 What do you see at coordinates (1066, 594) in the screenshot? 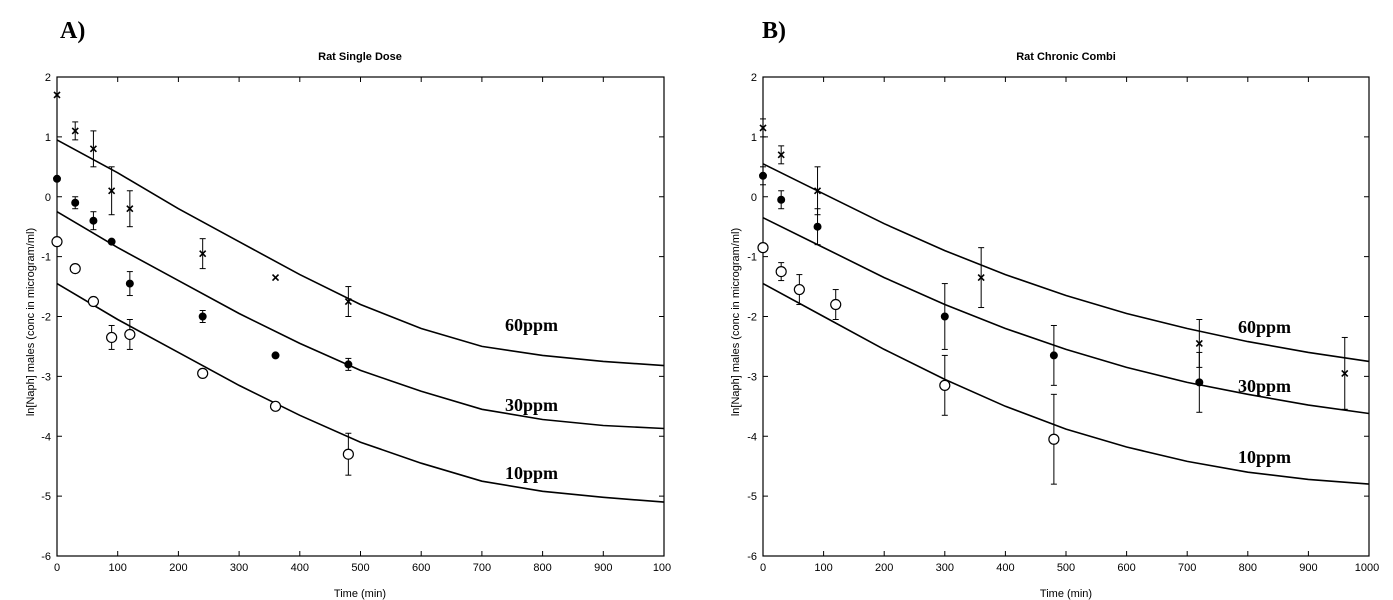
I see `x-axis-label-b: Time (min)` at bounding box center [1066, 594].